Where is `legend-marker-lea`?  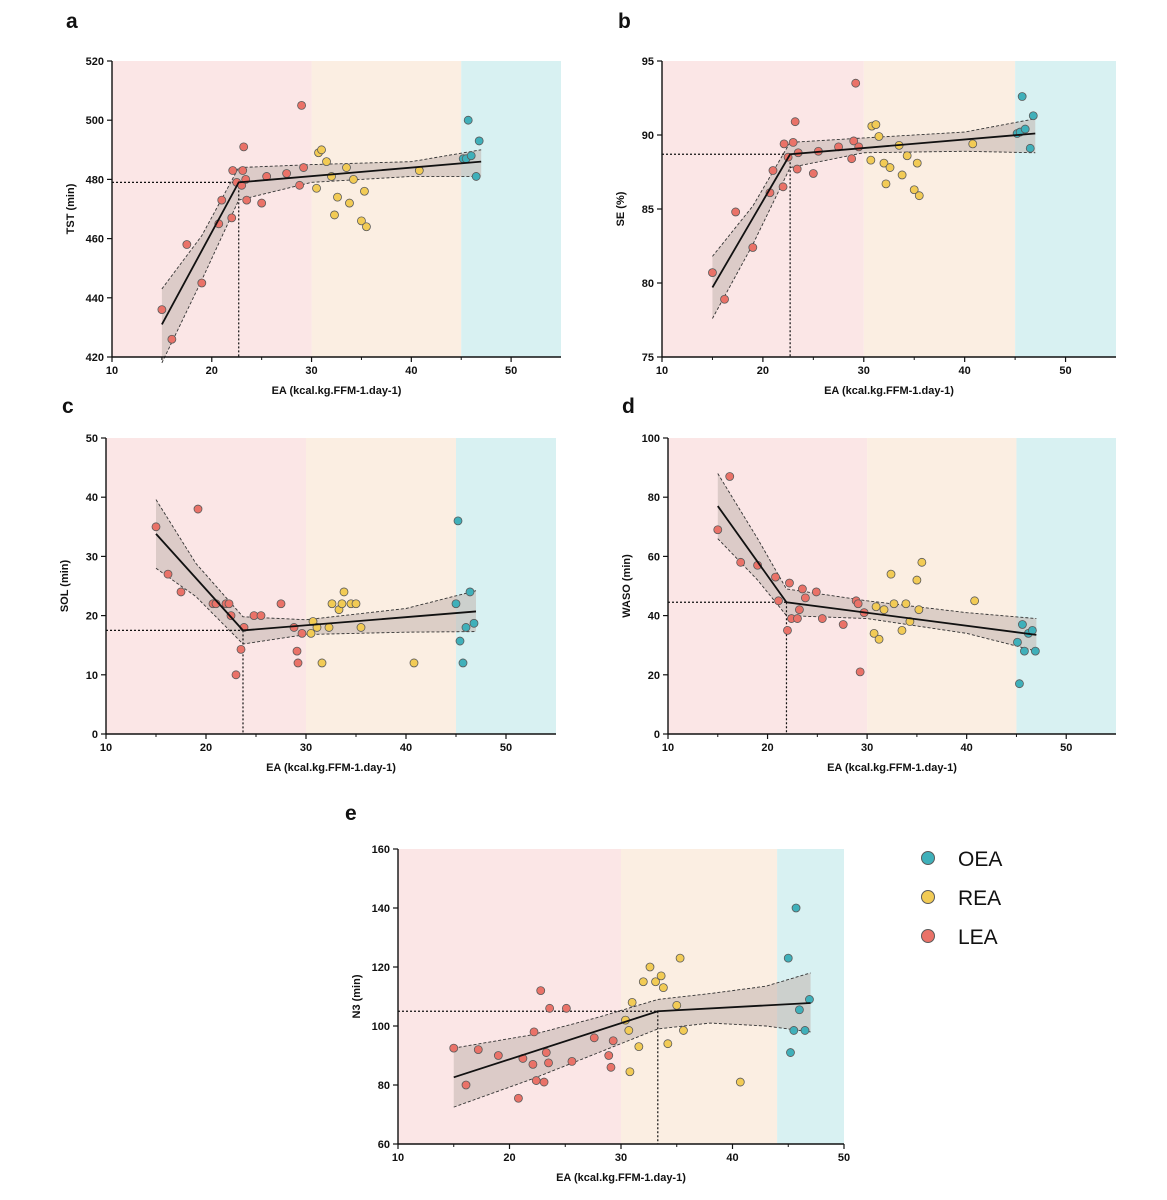
legend-marker-lea is located at coordinates (928, 936).